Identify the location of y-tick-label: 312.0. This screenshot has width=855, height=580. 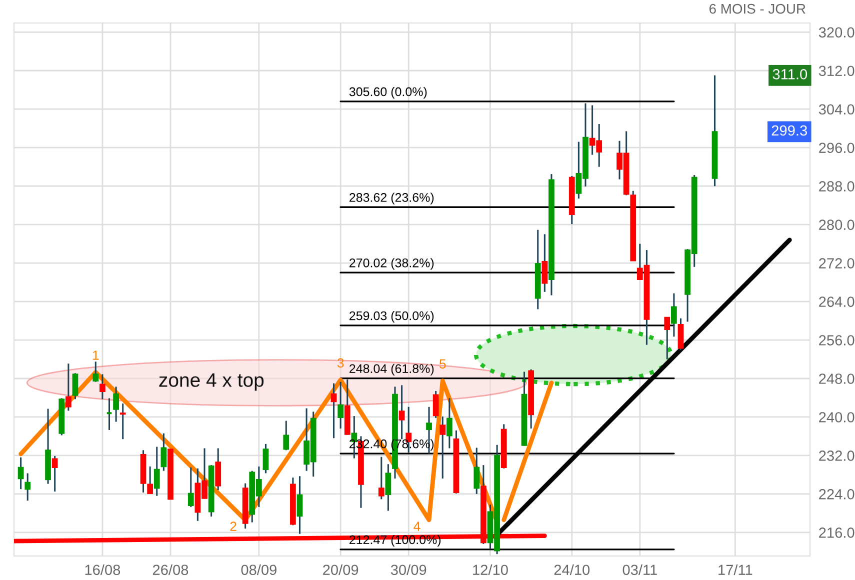
(836, 71).